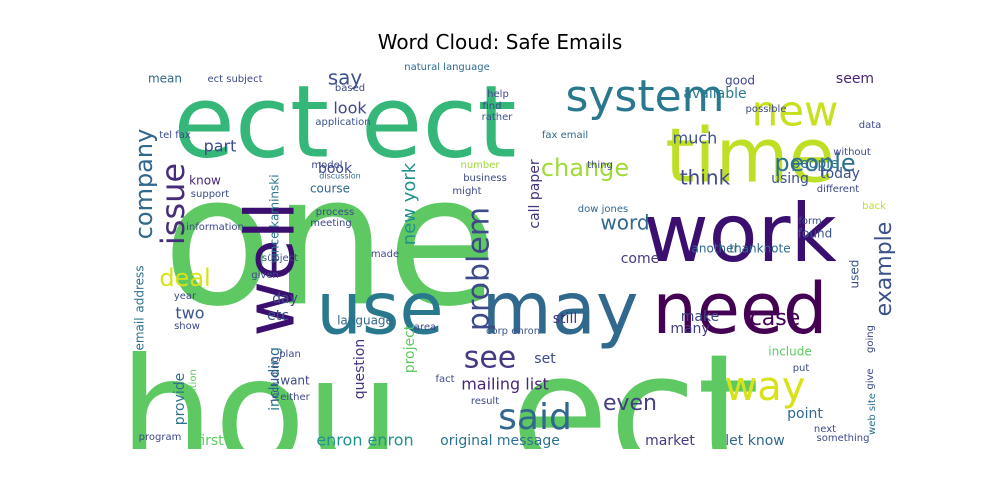 This screenshot has width=1000, height=500. I want to click on word-year: year, so click(185, 296).